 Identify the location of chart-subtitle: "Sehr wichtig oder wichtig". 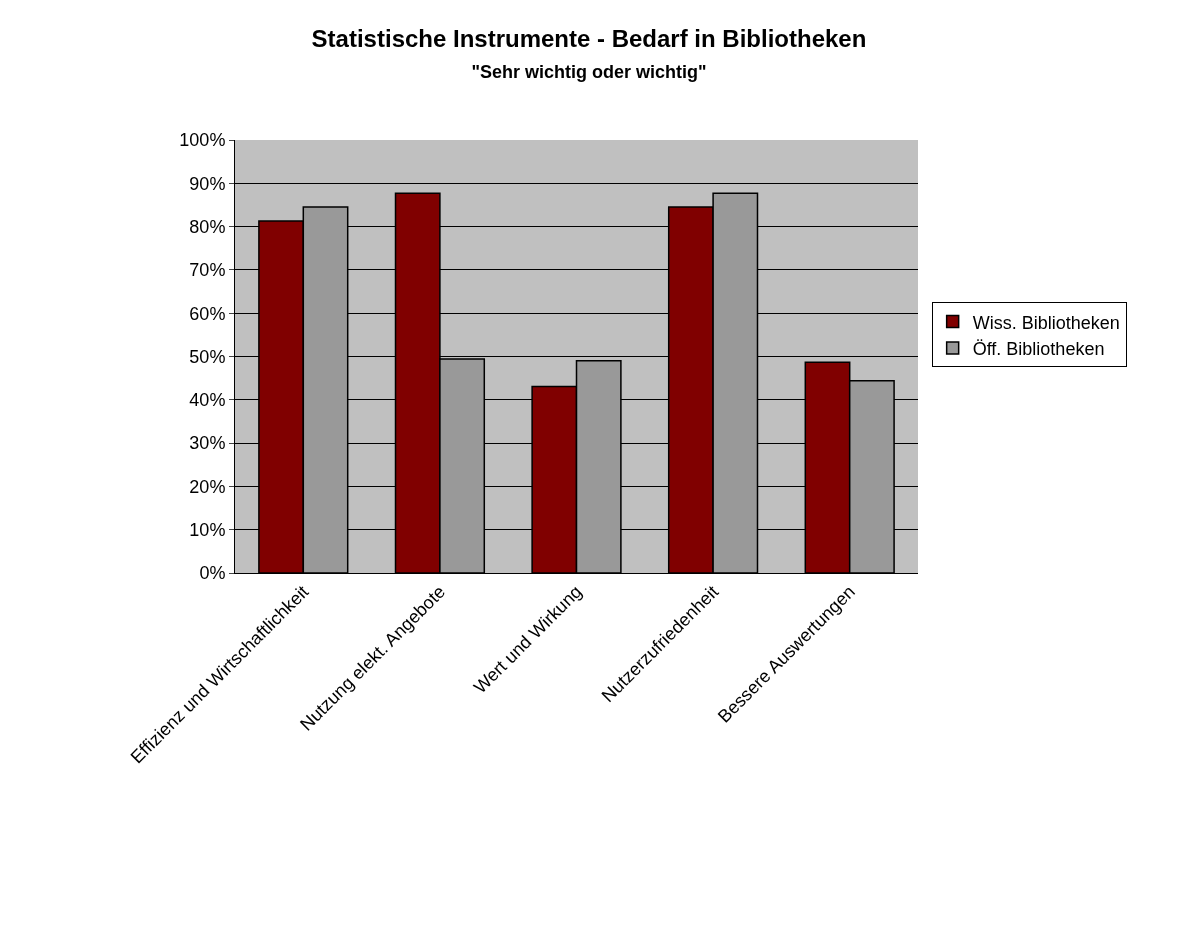
(589, 72).